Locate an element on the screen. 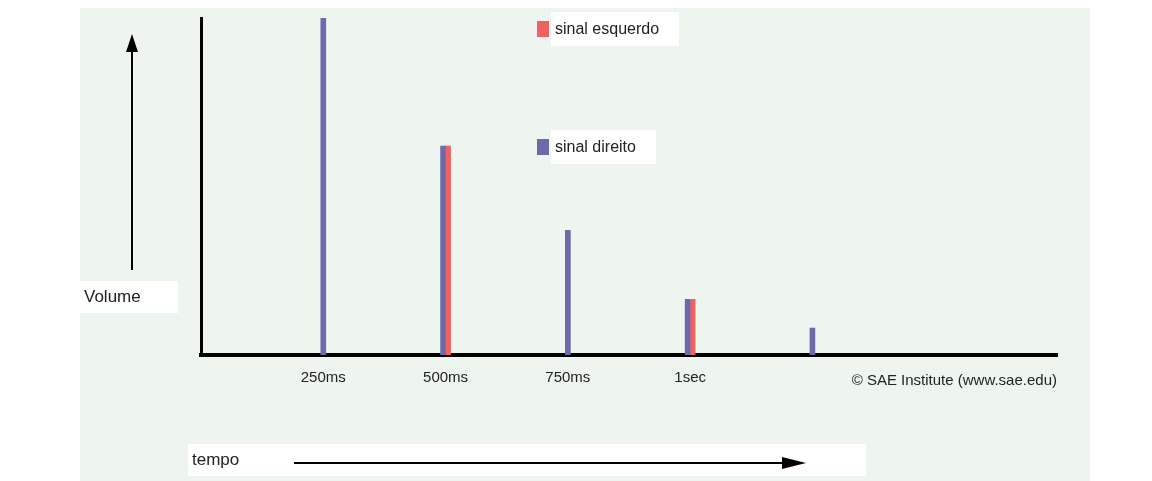 This screenshot has width=1152, height=481. x-tick-label: 500ms is located at coordinates (446, 377).